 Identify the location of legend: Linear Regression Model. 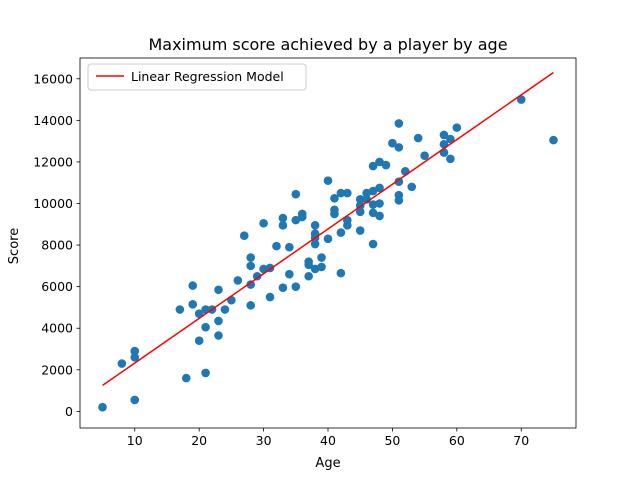
(197, 77).